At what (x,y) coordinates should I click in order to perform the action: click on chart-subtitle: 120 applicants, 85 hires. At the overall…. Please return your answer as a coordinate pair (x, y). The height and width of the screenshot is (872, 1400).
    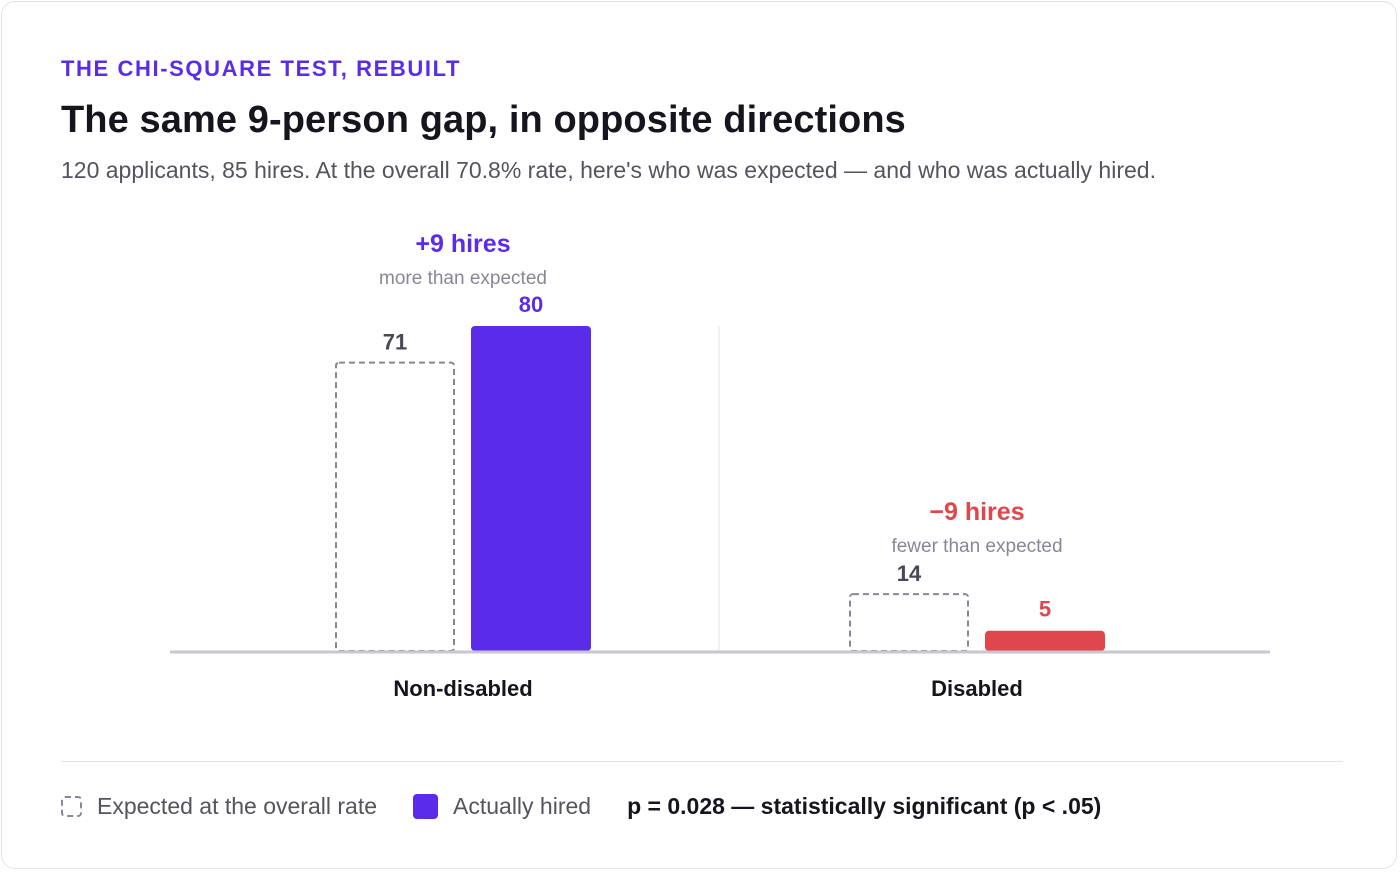
    Looking at the image, I should click on (608, 170).